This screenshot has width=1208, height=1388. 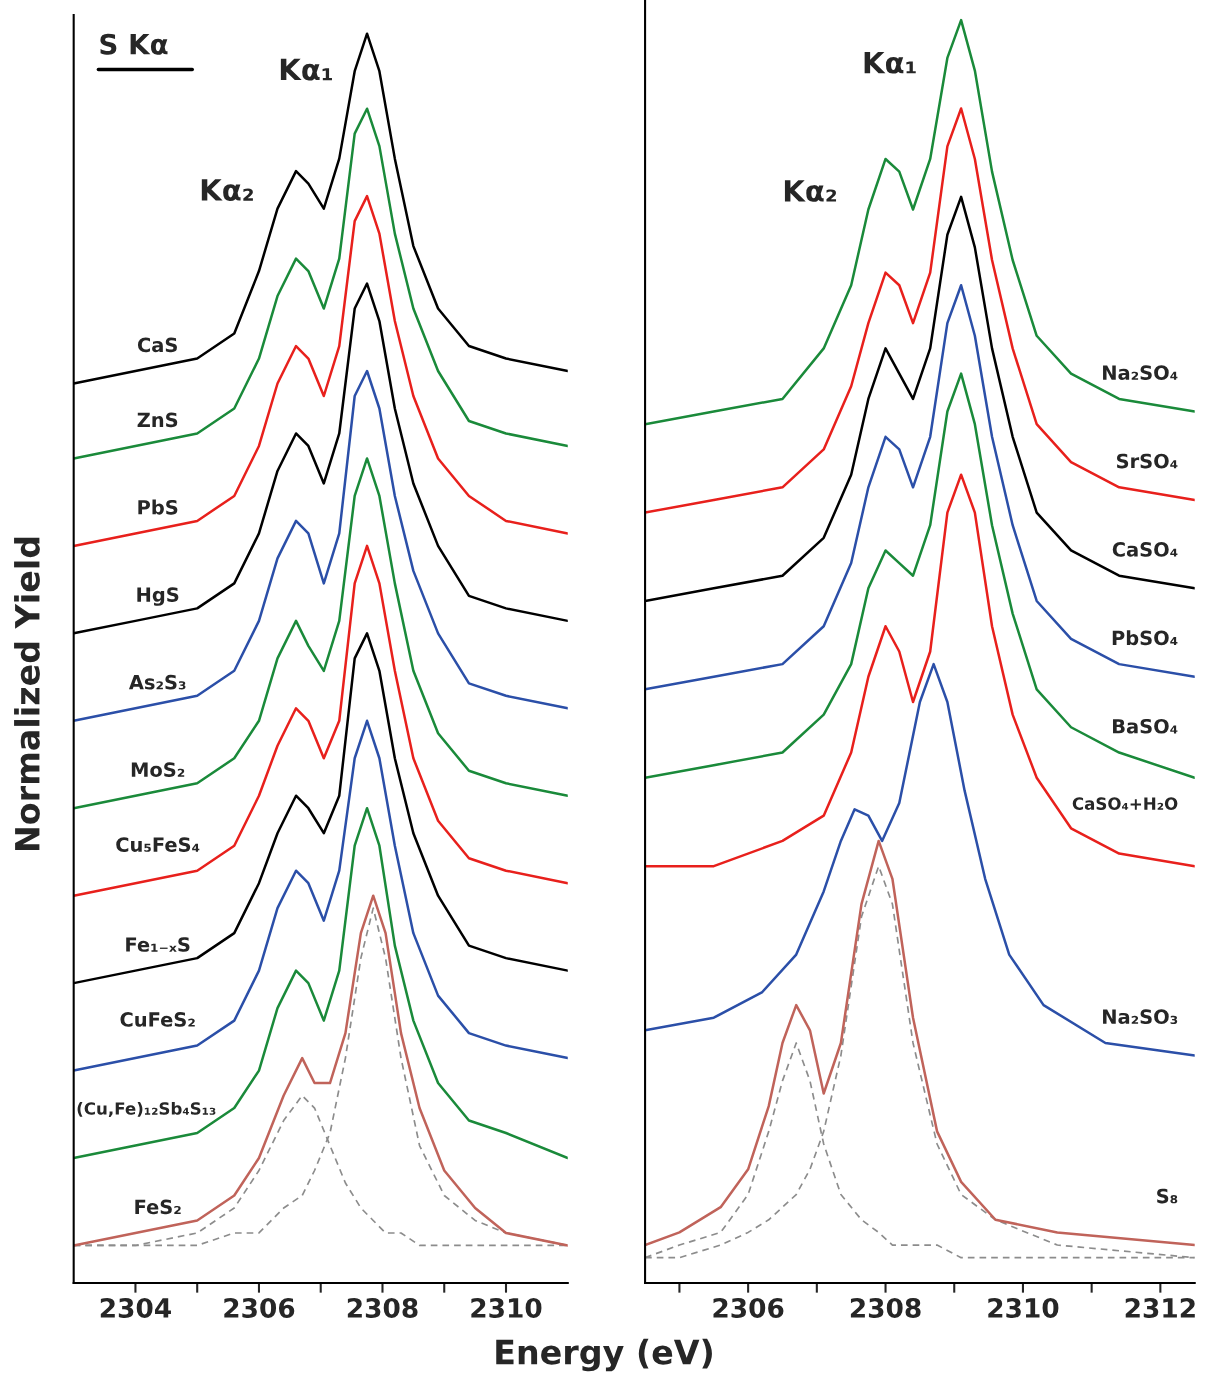 What do you see at coordinates (158, 769) in the screenshot?
I see `series-label: MoS₂` at bounding box center [158, 769].